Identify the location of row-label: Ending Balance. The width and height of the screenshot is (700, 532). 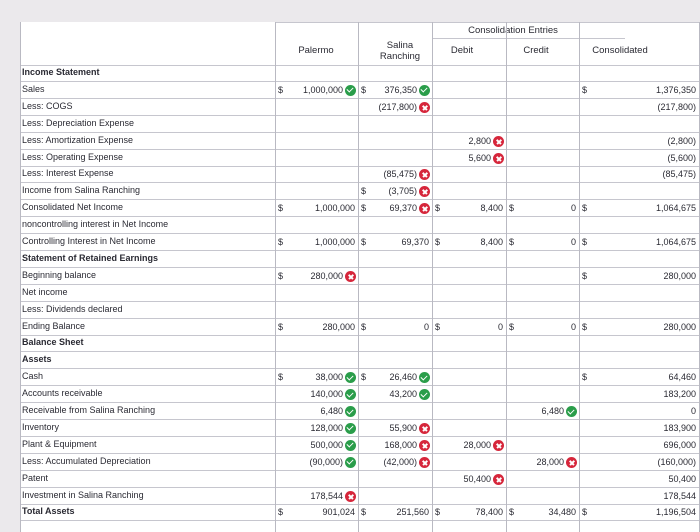
(54, 325).